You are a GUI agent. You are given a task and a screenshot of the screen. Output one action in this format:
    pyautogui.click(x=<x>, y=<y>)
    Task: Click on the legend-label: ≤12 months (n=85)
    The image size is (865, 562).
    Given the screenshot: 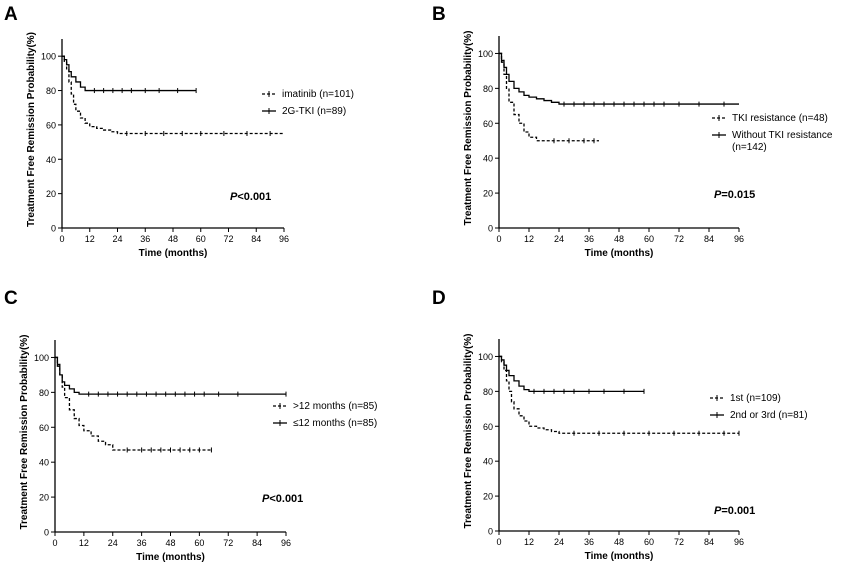 What is the action you would take?
    pyautogui.click(x=335, y=423)
    